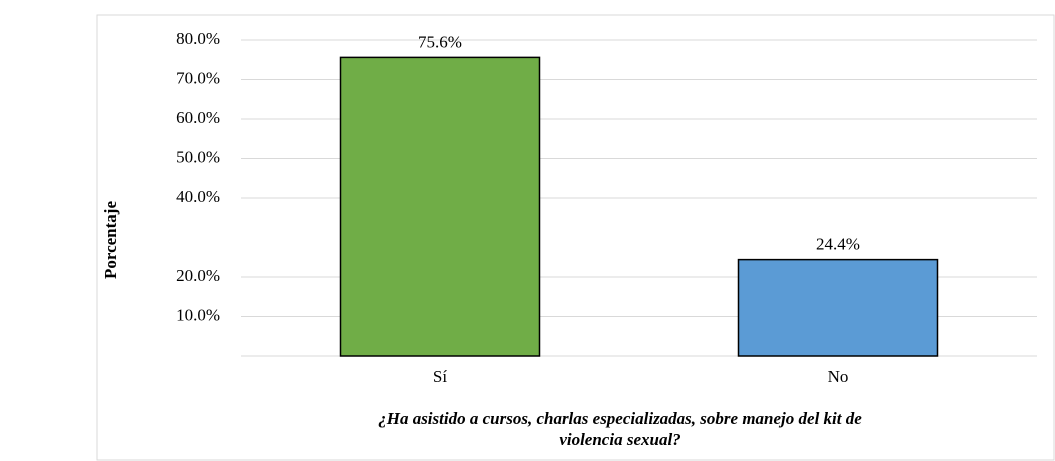 The image size is (1055, 461). Describe the element at coordinates (619, 439) in the screenshot. I see `x-axis-label: violencia sexual?` at that location.